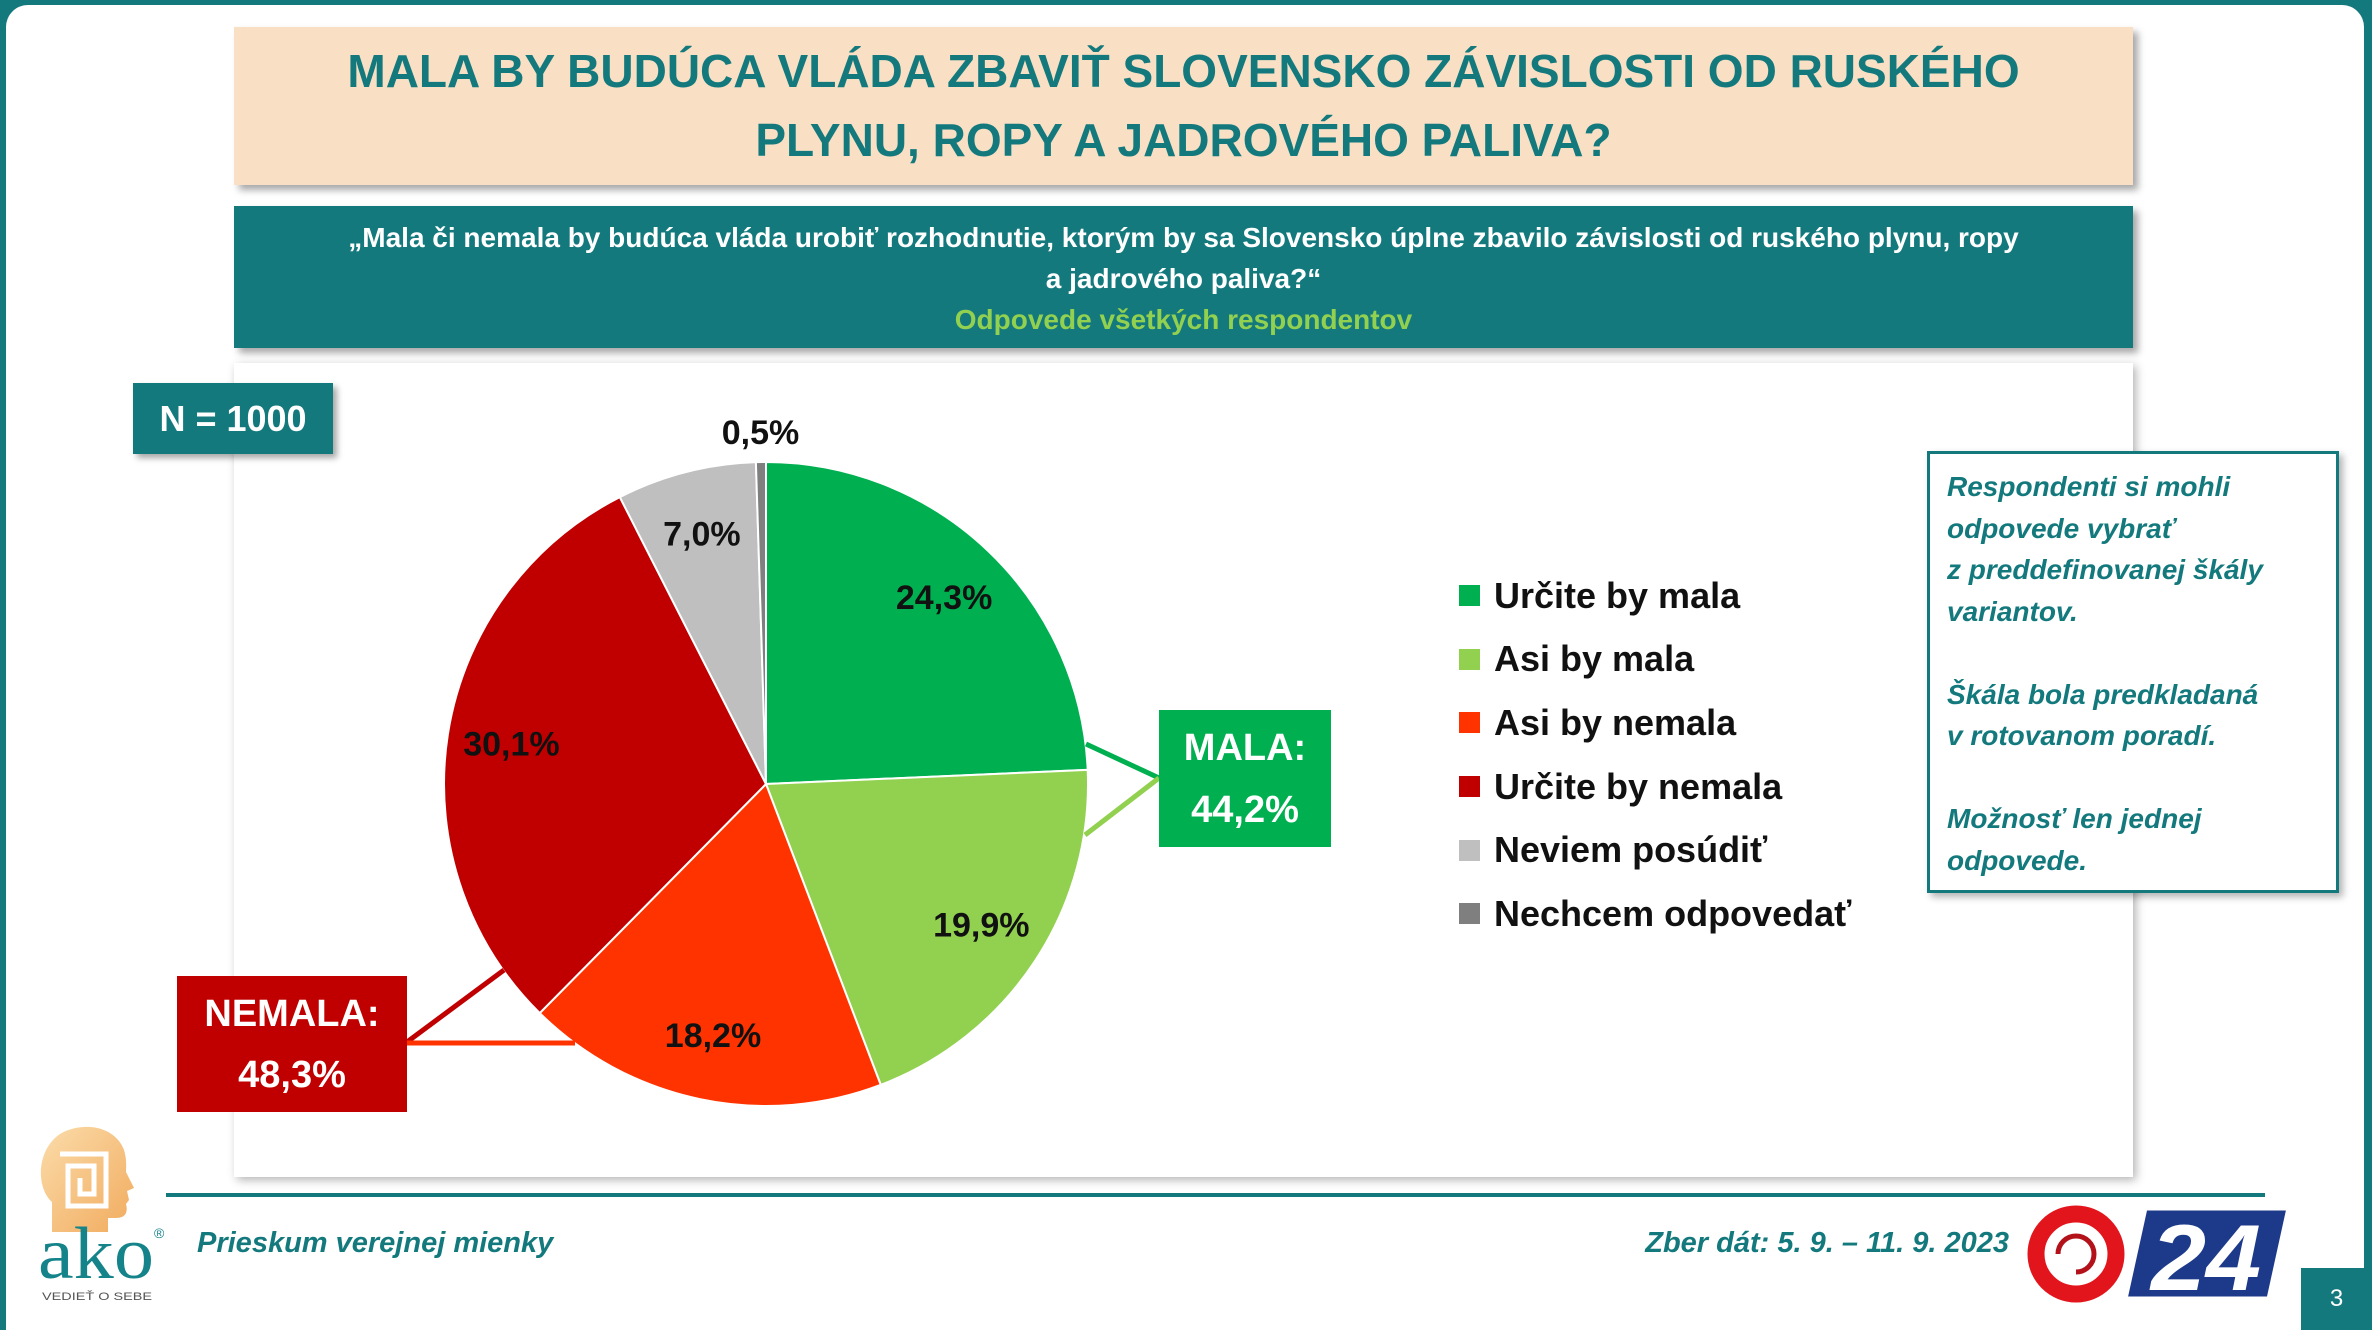 The height and width of the screenshot is (1330, 2372). What do you see at coordinates (2105, 569) in the screenshot?
I see `note-line: z preddefinovanej škály` at bounding box center [2105, 569].